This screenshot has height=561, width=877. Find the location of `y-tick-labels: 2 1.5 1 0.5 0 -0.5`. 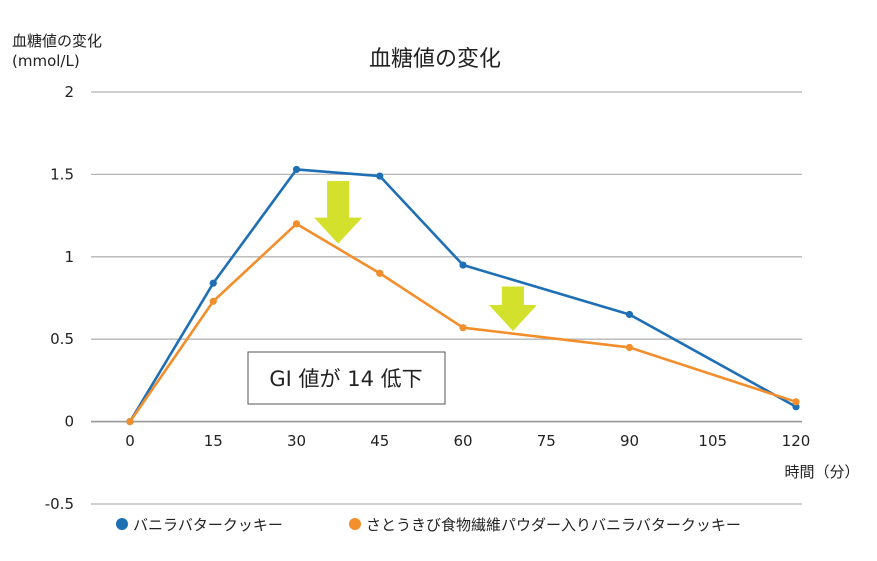

y-tick-labels: 2 1.5 1 0.5 0 -0.5 is located at coordinates (59, 298).